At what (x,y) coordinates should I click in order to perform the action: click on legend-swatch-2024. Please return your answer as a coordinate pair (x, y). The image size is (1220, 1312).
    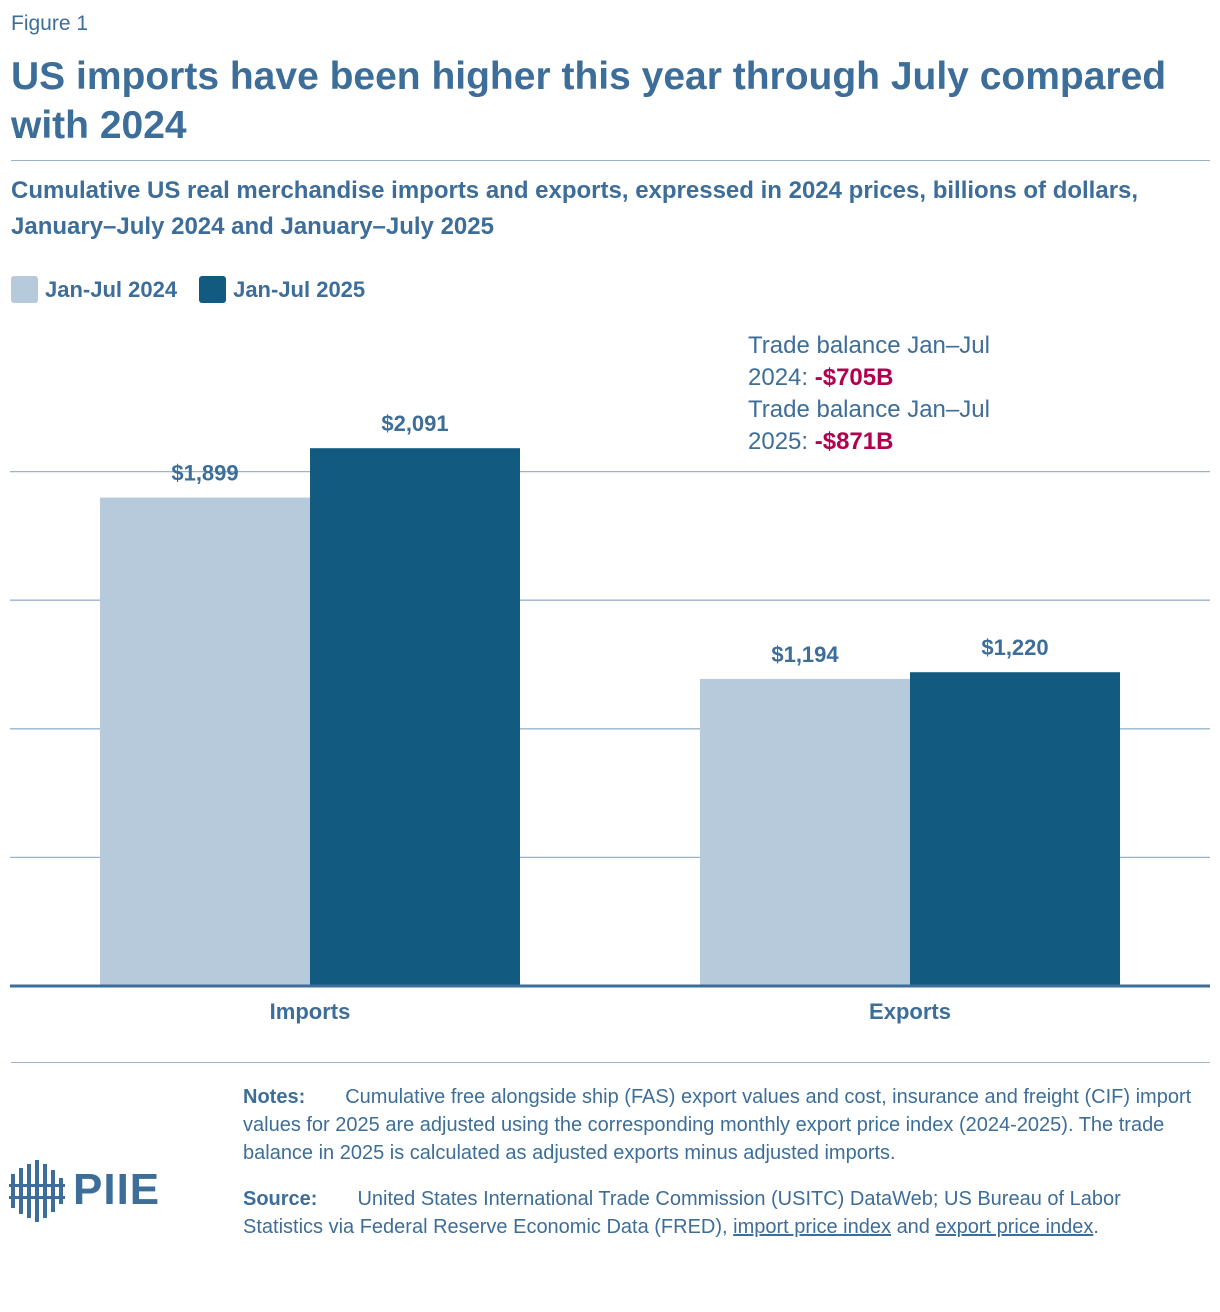
    Looking at the image, I should click on (24, 289).